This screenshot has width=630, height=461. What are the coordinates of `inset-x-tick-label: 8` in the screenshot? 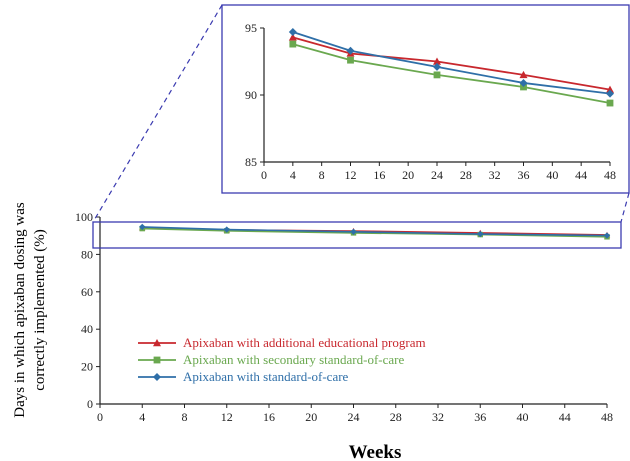 It's located at (322, 175).